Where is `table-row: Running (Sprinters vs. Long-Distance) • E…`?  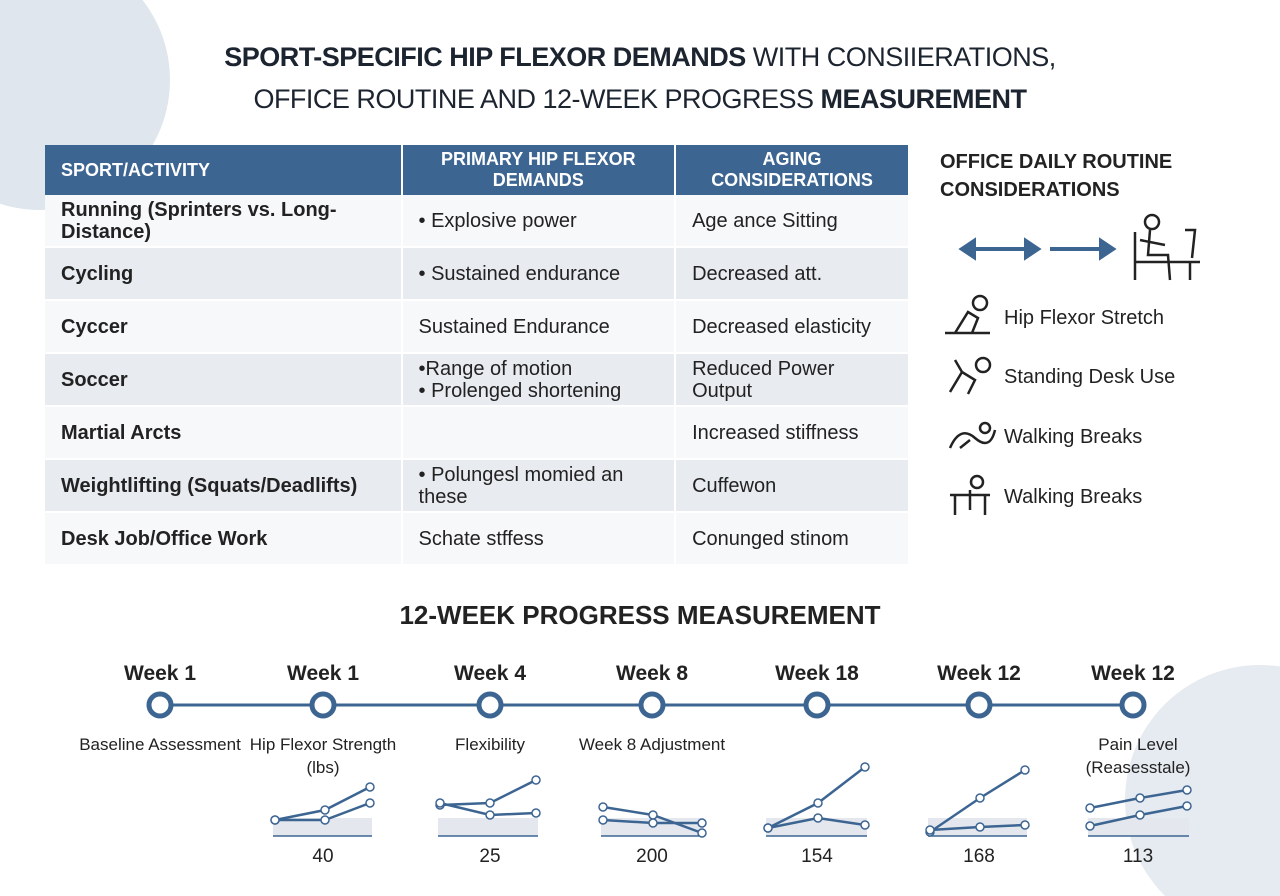
table-row: Running (Sprinters vs. Long-Distance) • E… is located at coordinates (477, 221).